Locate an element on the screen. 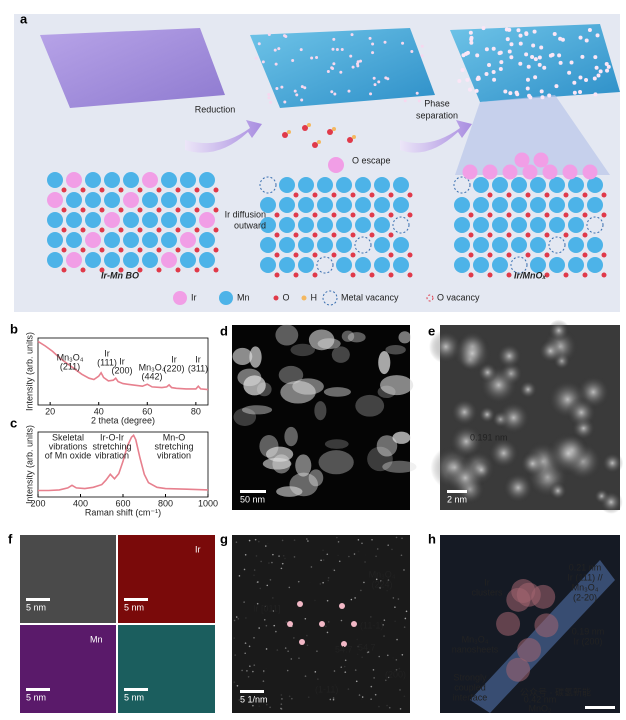  annotation: vibrations is located at coordinates (68, 446).